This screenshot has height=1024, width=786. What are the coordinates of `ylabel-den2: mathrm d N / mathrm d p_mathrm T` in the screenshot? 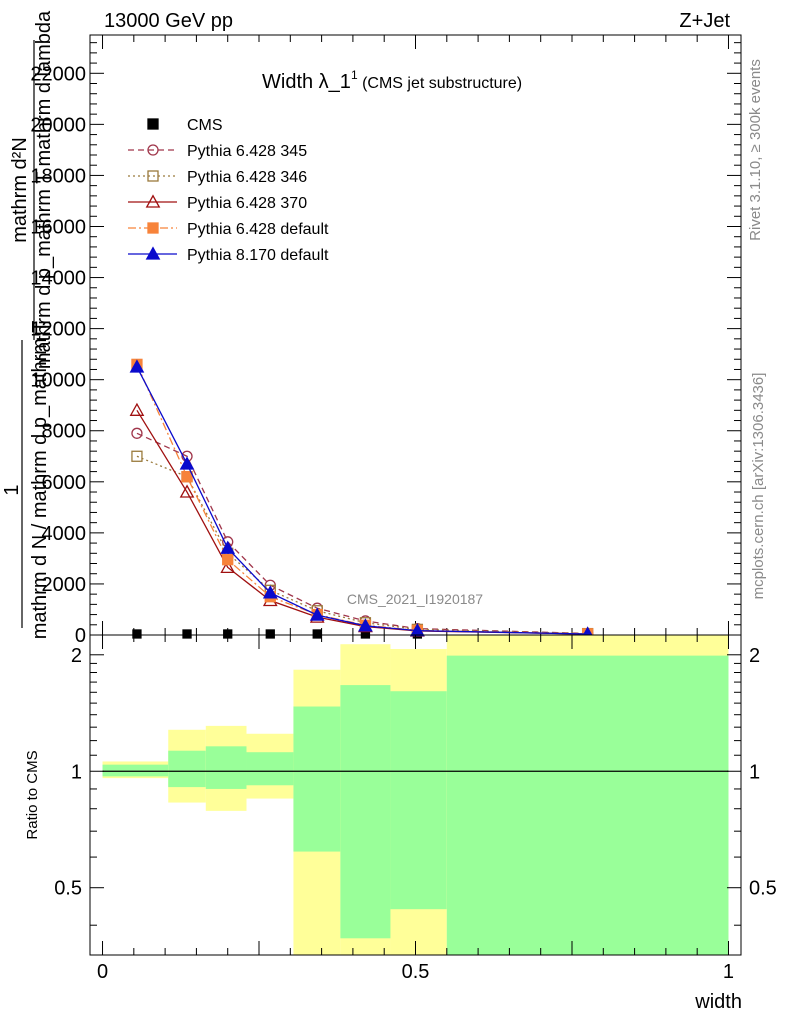 It's located at (40, 480).